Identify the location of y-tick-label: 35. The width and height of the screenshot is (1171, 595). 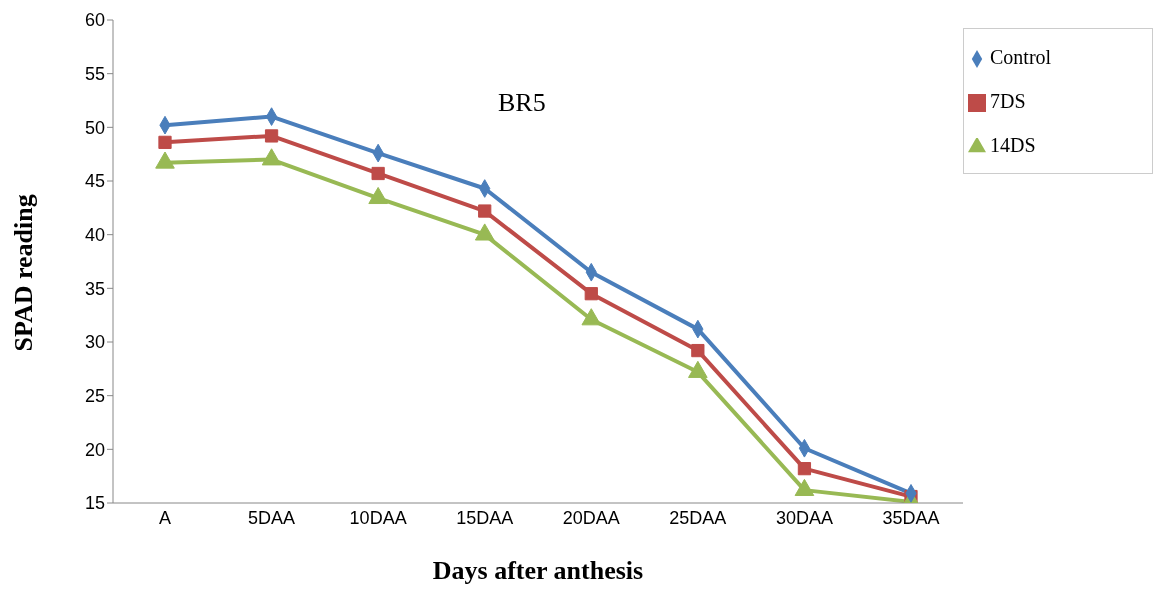
(94, 288).